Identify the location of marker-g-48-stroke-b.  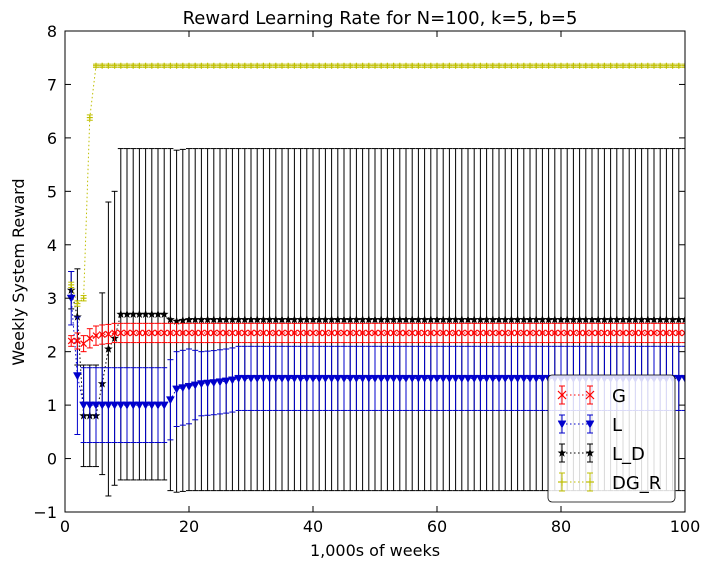
(369, 333).